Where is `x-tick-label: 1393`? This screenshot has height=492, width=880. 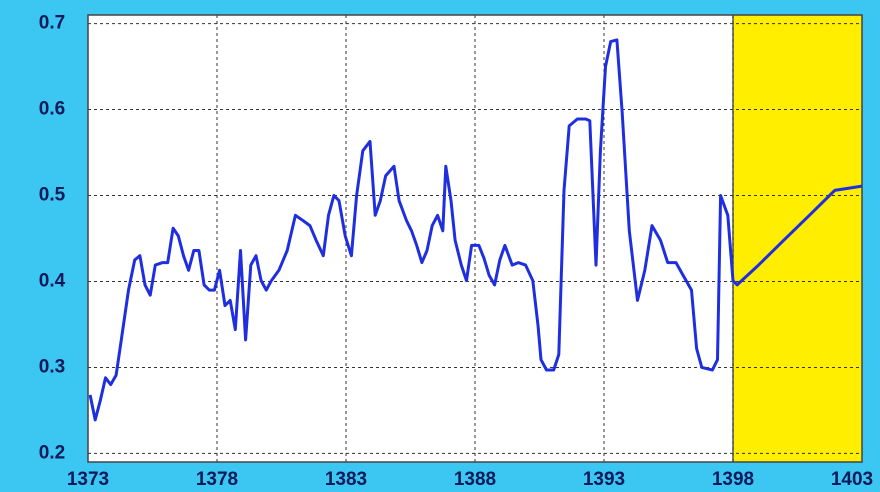 x-tick-label: 1393 is located at coordinates (604, 479).